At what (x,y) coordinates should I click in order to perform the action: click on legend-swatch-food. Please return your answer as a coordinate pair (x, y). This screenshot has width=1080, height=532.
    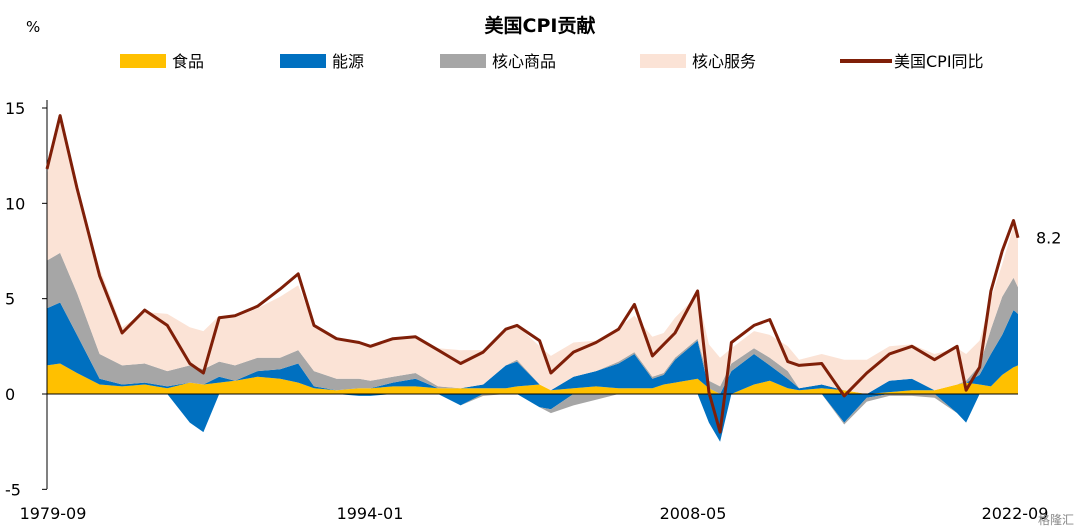
    Looking at the image, I should click on (143, 61).